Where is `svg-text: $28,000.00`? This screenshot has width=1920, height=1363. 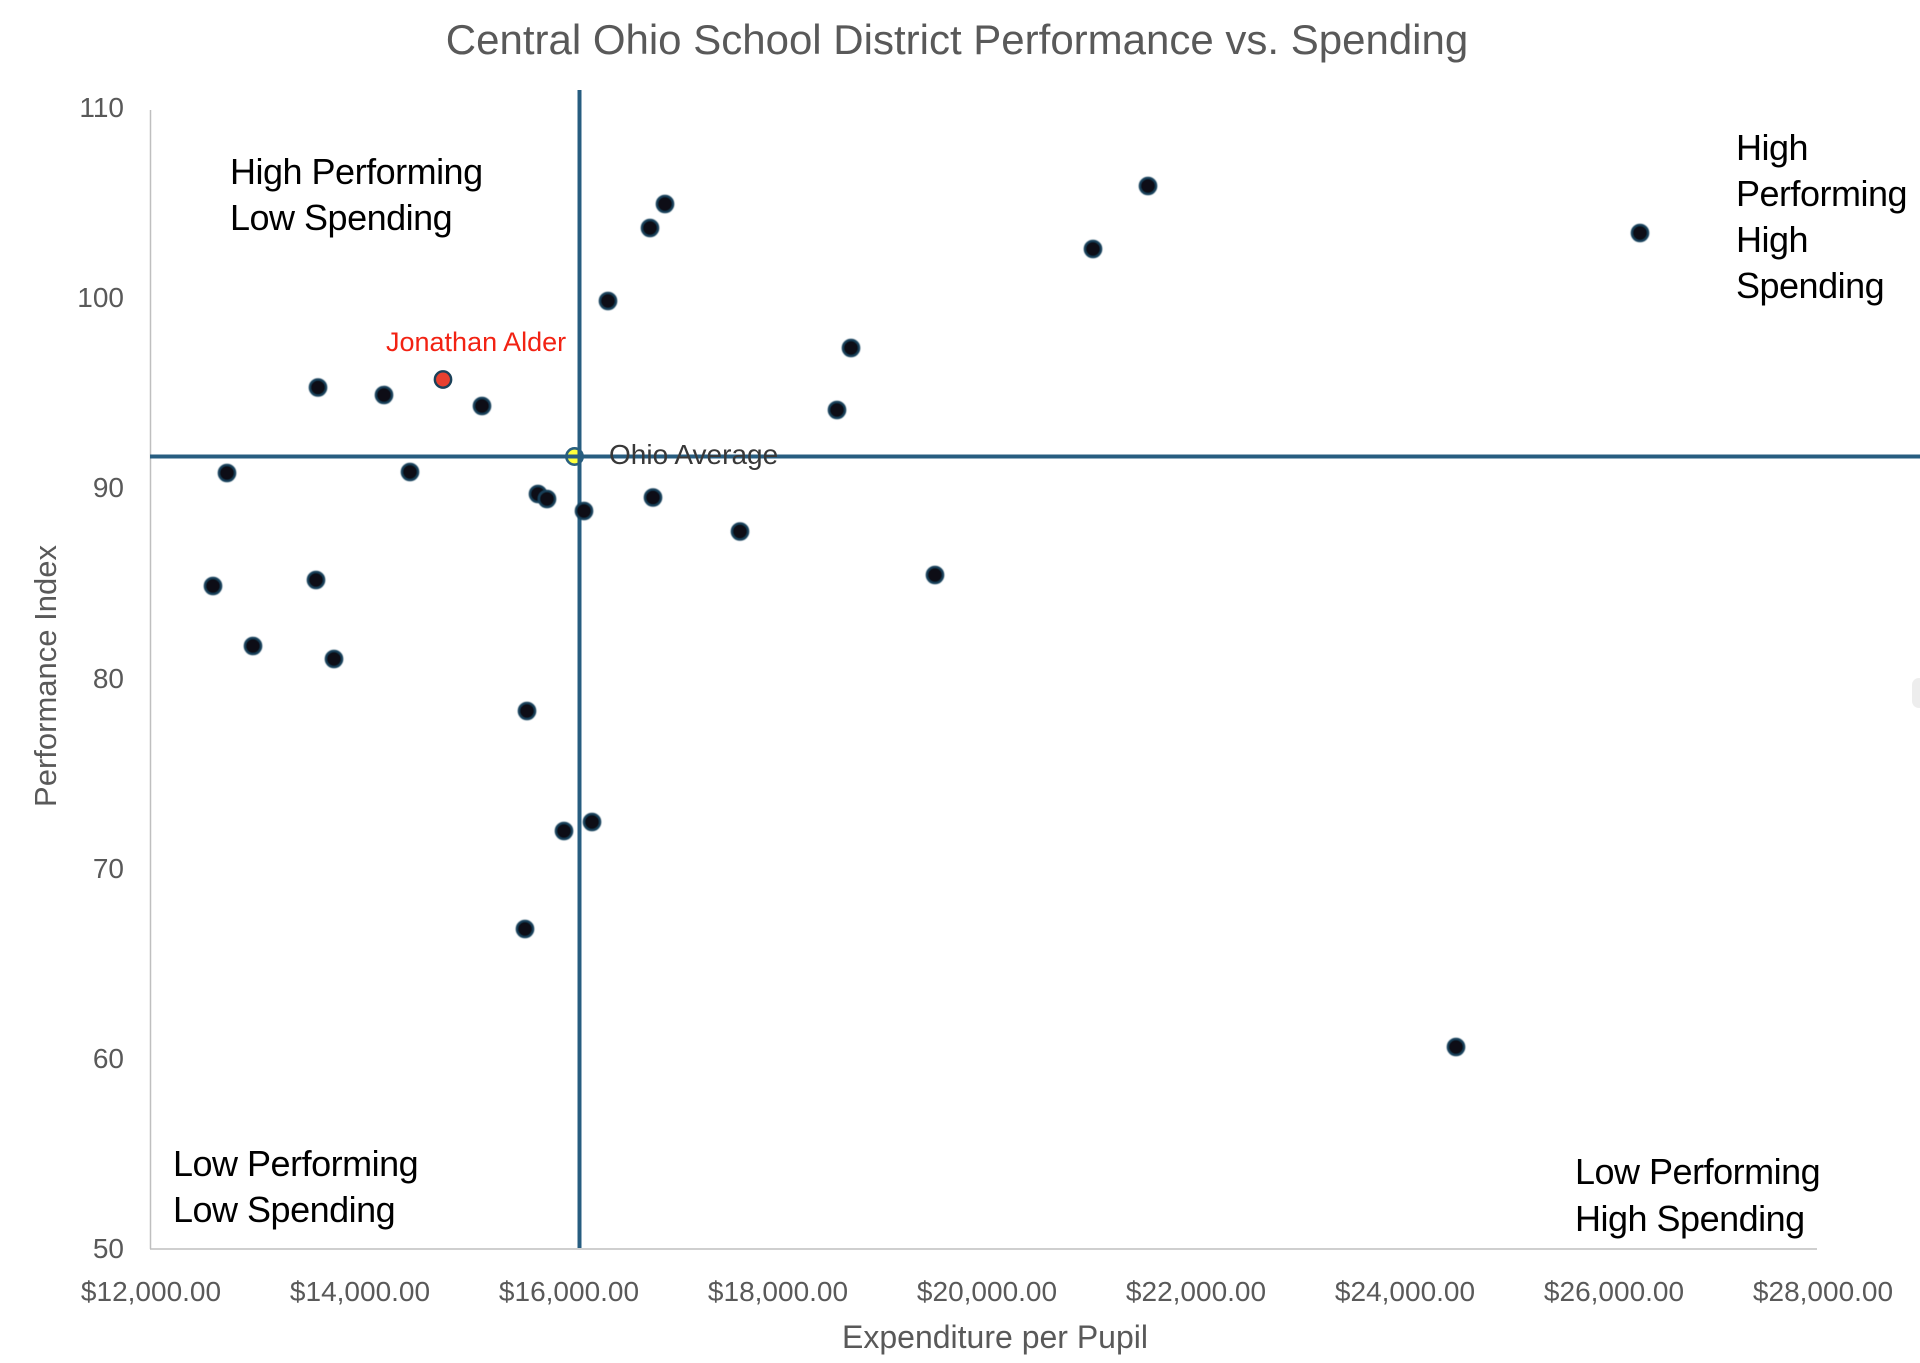 svg-text: $28,000.00 is located at coordinates (1823, 1291).